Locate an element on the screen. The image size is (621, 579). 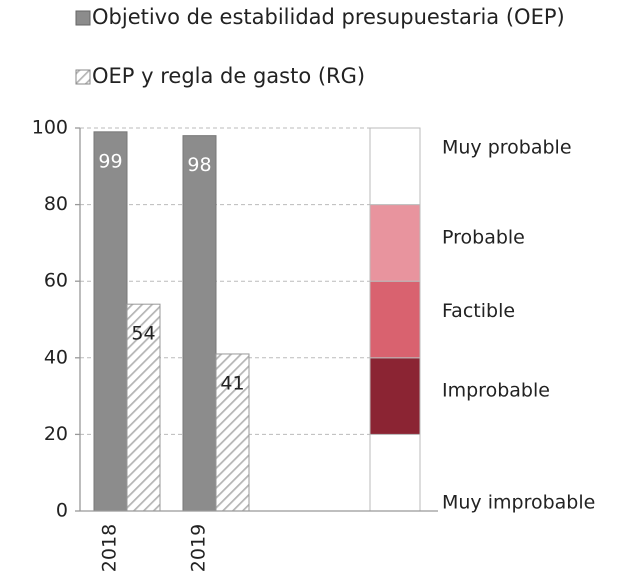
value-label: 54 is located at coordinates (143, 334).